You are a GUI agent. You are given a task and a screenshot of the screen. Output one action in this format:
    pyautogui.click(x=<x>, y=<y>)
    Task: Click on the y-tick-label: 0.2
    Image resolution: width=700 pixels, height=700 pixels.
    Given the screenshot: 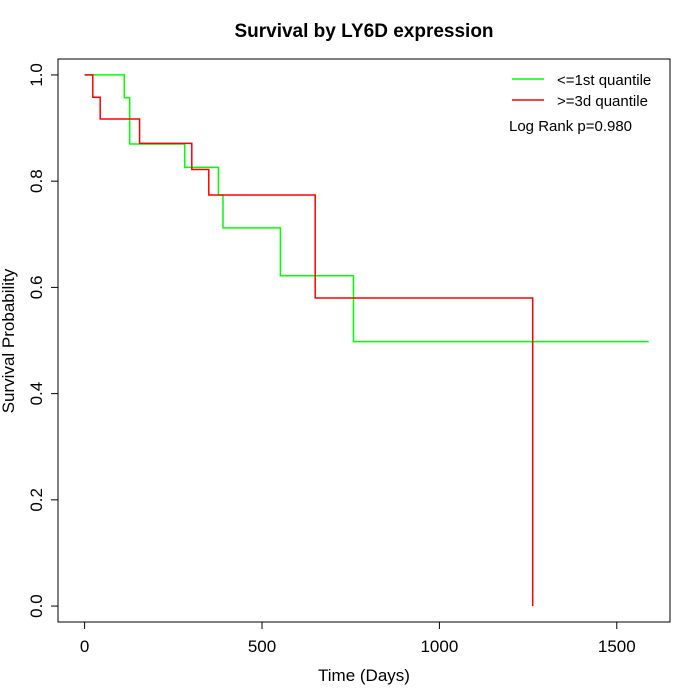 What is the action you would take?
    pyautogui.click(x=36, y=500)
    